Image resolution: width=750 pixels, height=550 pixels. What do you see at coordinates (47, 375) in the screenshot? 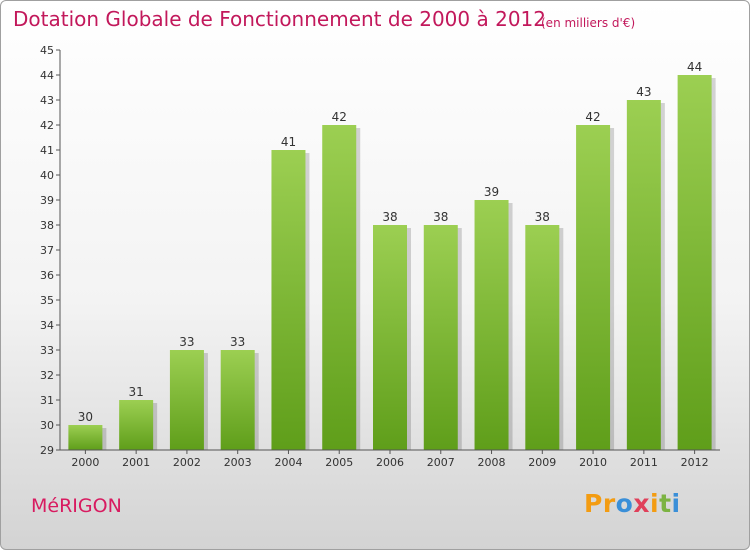
I see `y-tick-label: 32` at bounding box center [47, 375].